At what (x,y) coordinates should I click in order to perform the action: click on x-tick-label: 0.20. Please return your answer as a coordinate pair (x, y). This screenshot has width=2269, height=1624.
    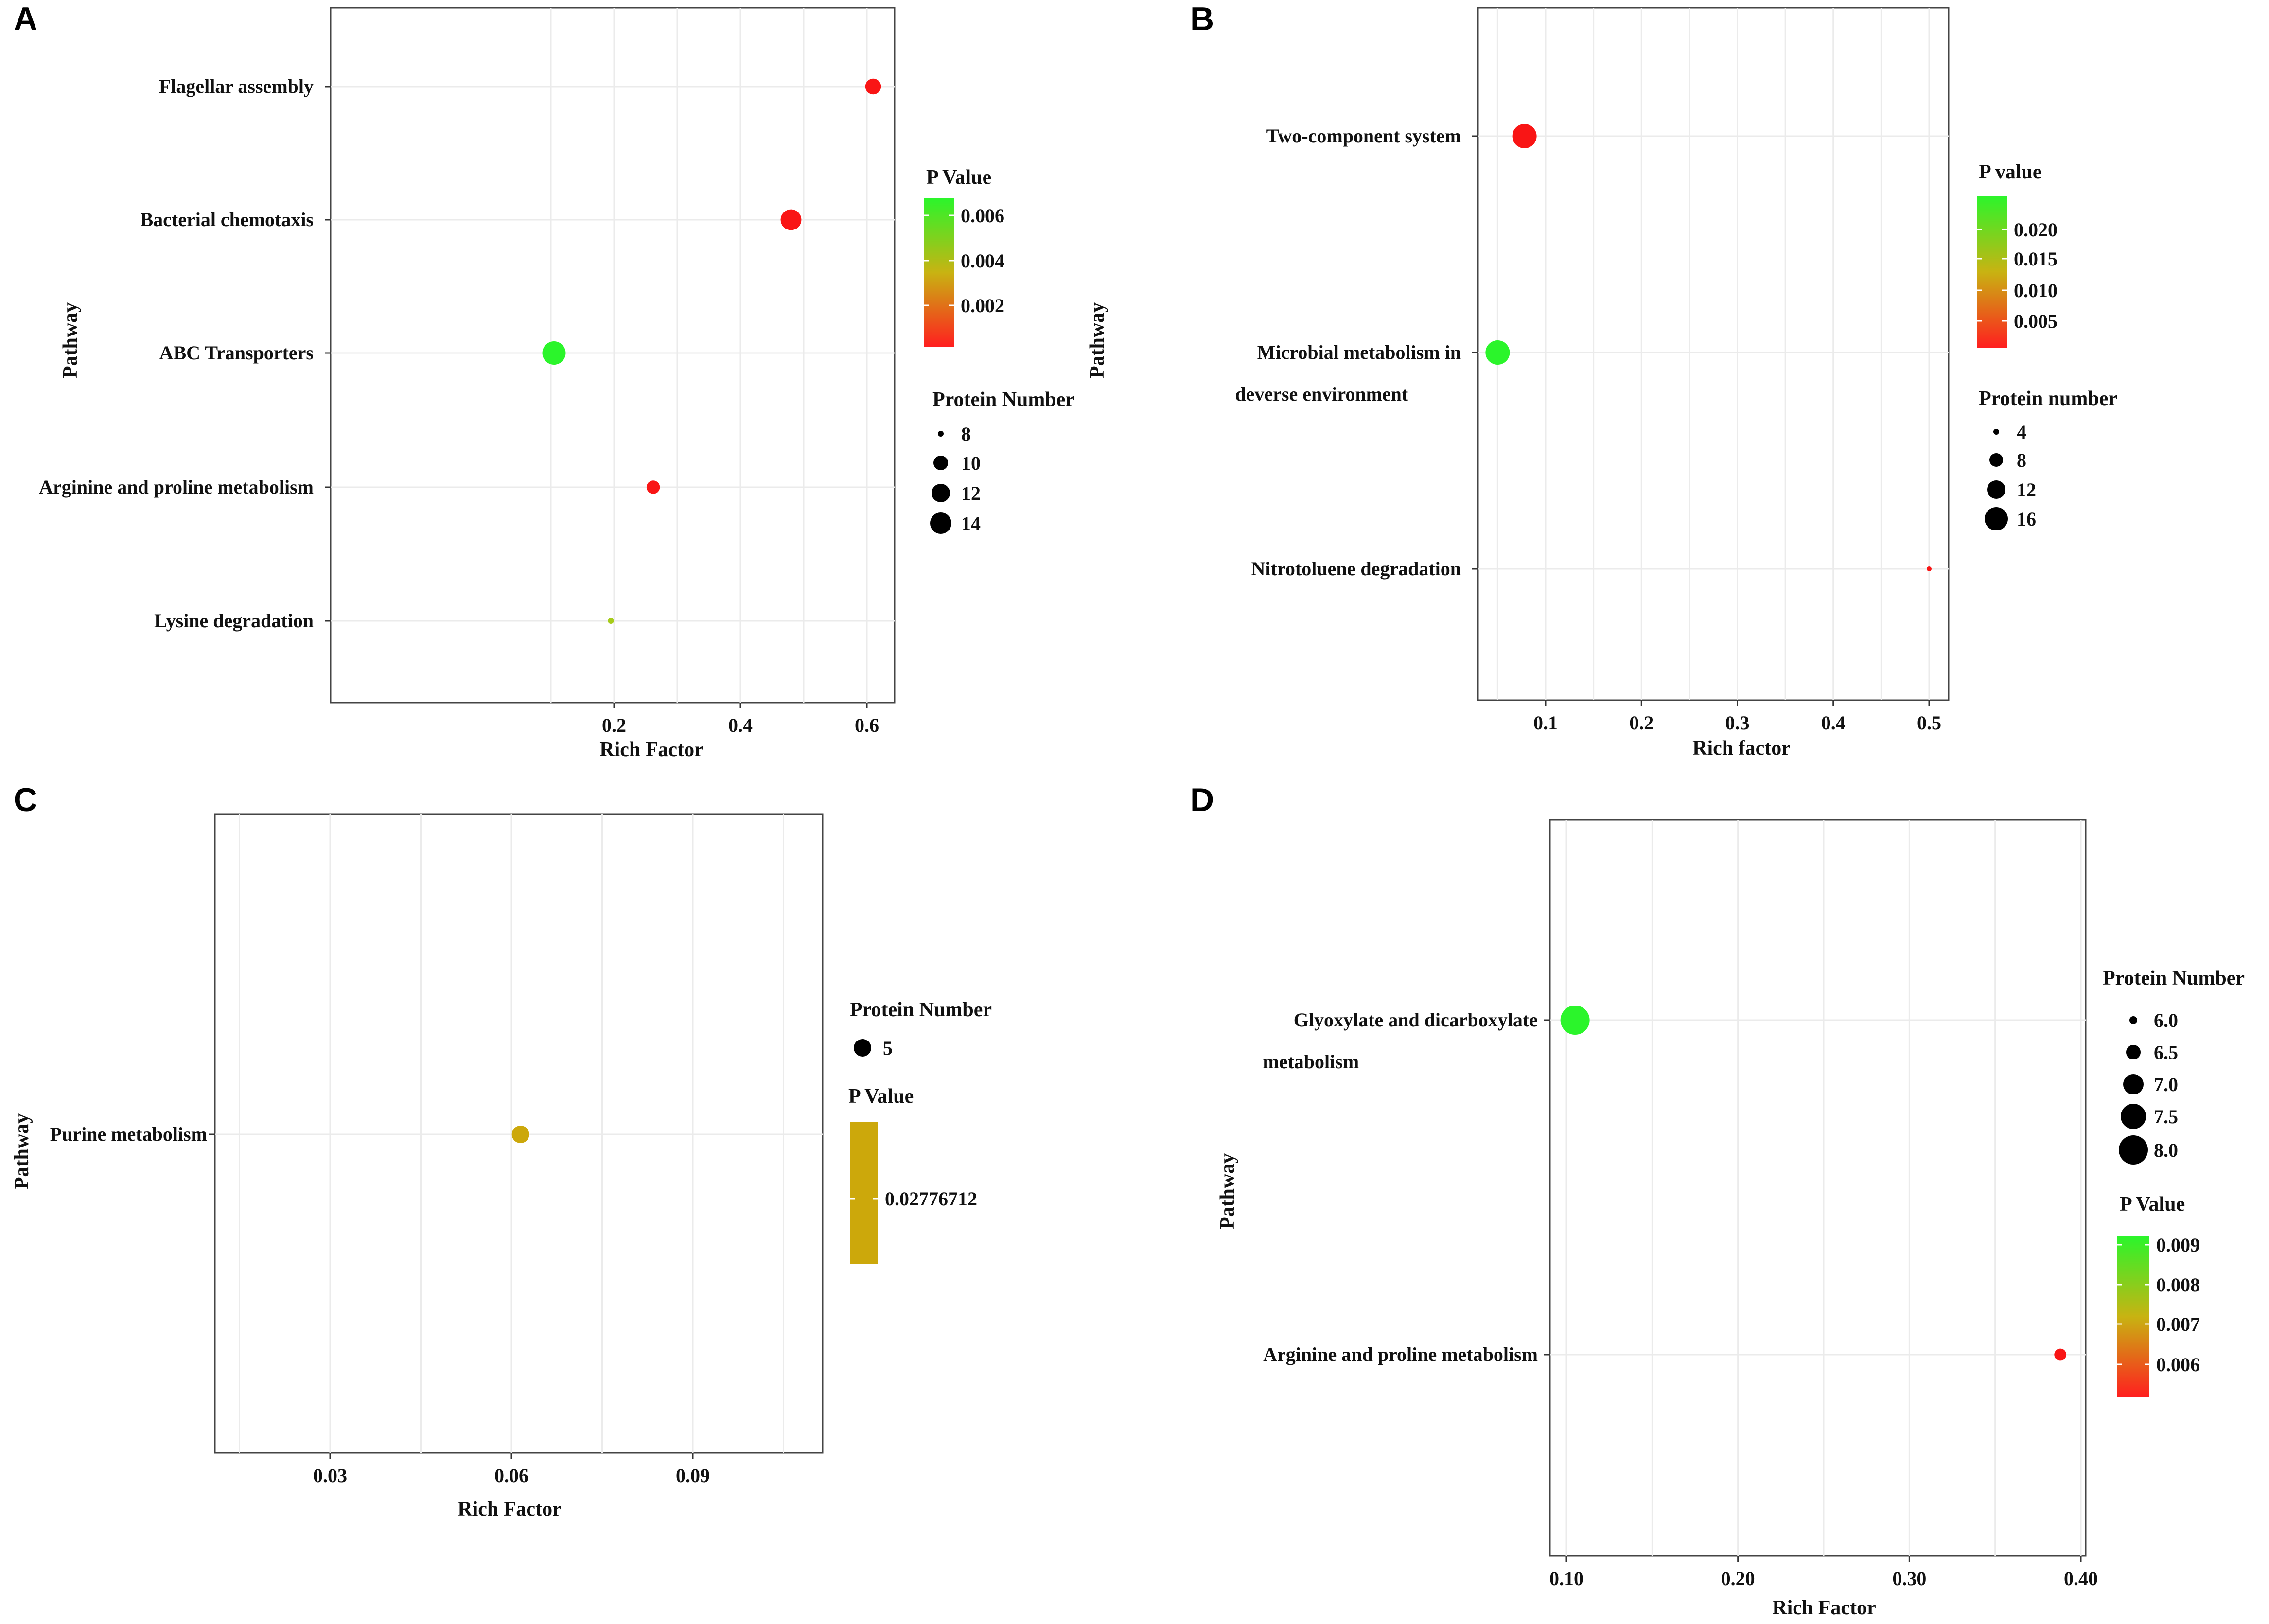
    Looking at the image, I should click on (1738, 1578).